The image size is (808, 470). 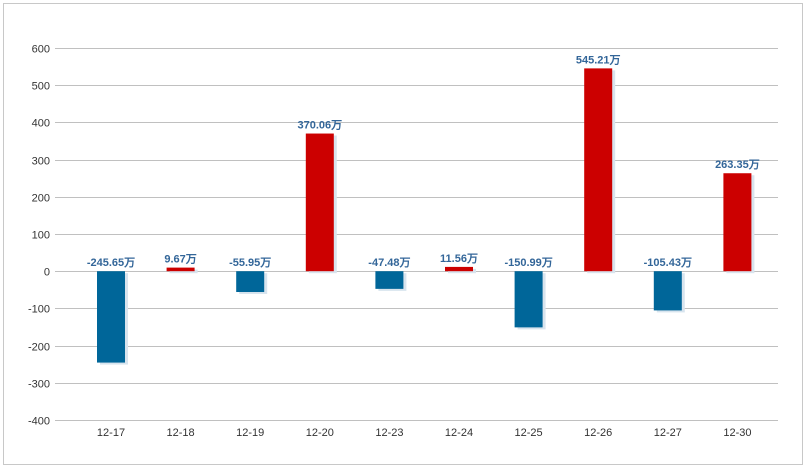 What do you see at coordinates (250, 433) in the screenshot?
I see `x-tick-label: 12-19` at bounding box center [250, 433].